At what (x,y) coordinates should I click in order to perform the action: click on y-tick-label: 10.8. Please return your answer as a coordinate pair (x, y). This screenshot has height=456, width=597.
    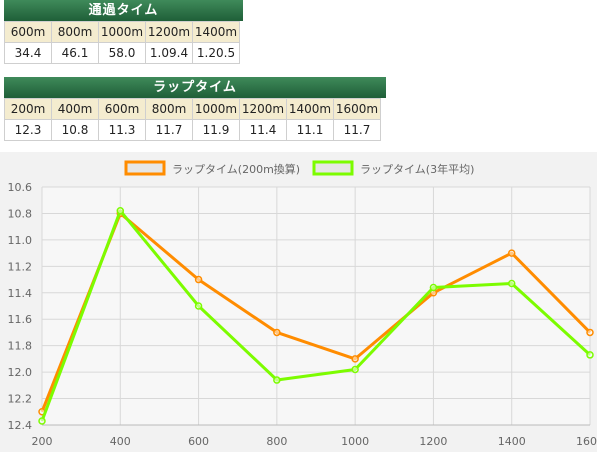
    Looking at the image, I should click on (20, 213).